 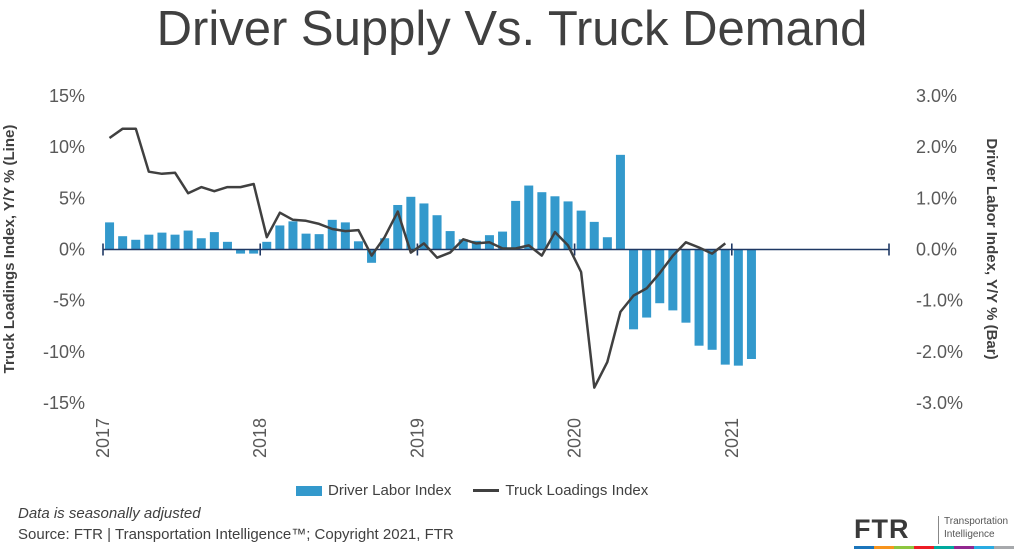 What do you see at coordinates (390, 490) in the screenshot?
I see `legend-label-driver-labor: Driver Labor Index` at bounding box center [390, 490].